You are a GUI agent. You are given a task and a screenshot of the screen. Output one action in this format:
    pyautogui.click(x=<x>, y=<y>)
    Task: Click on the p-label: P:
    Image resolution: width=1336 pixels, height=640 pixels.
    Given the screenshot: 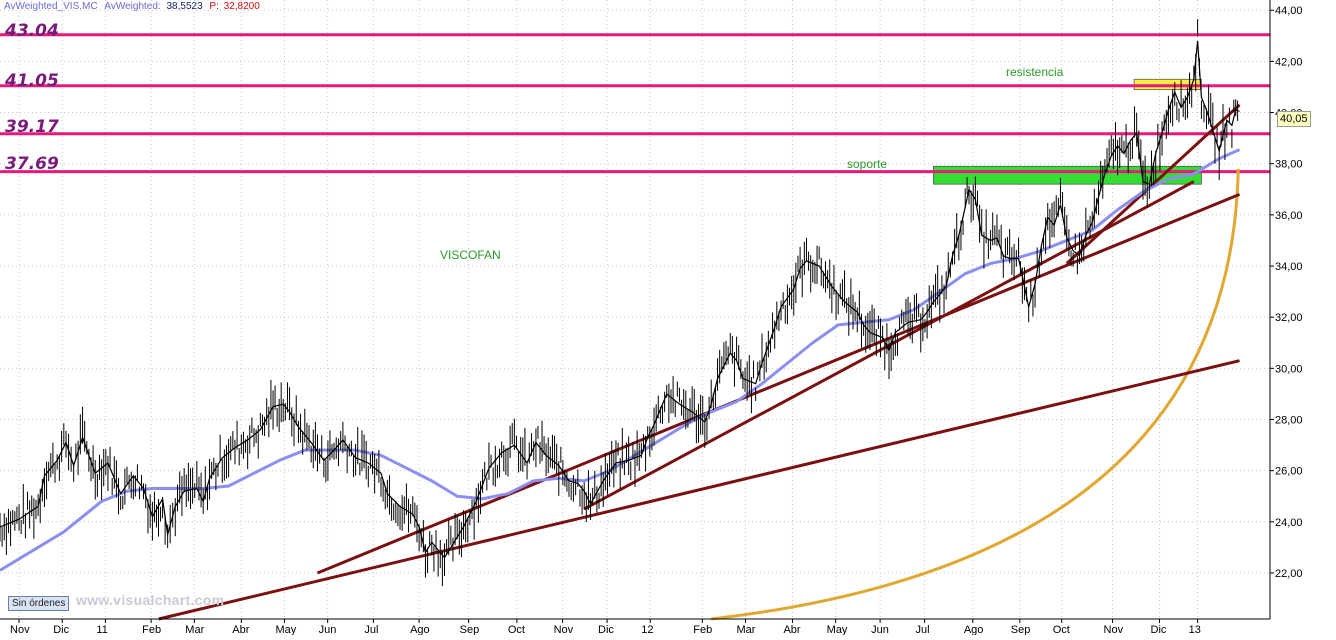 What is the action you would take?
    pyautogui.click(x=214, y=6)
    